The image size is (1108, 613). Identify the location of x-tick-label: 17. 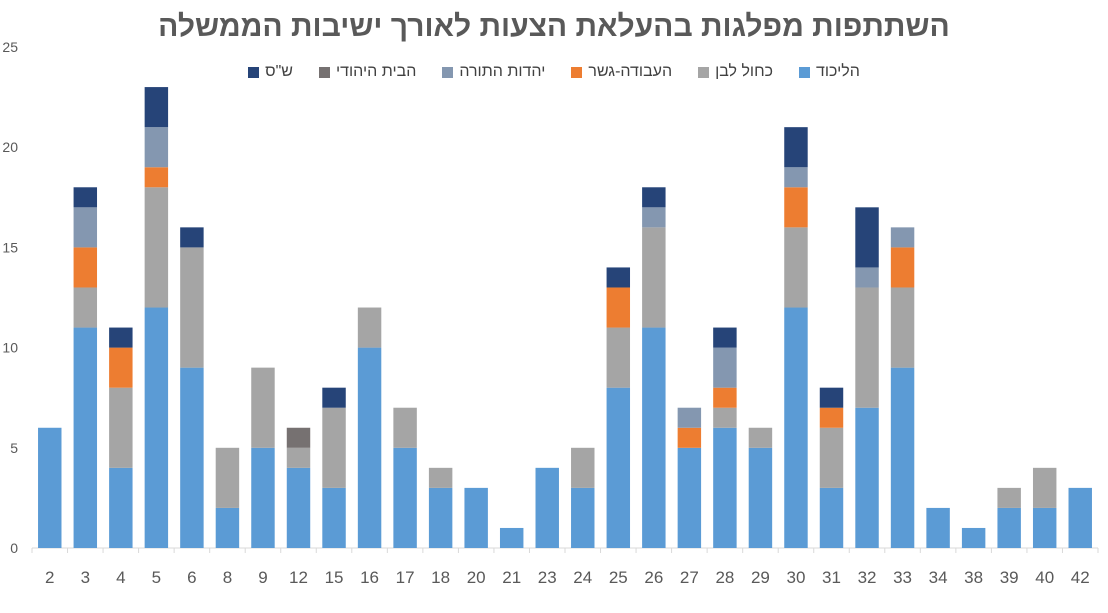
(405, 577).